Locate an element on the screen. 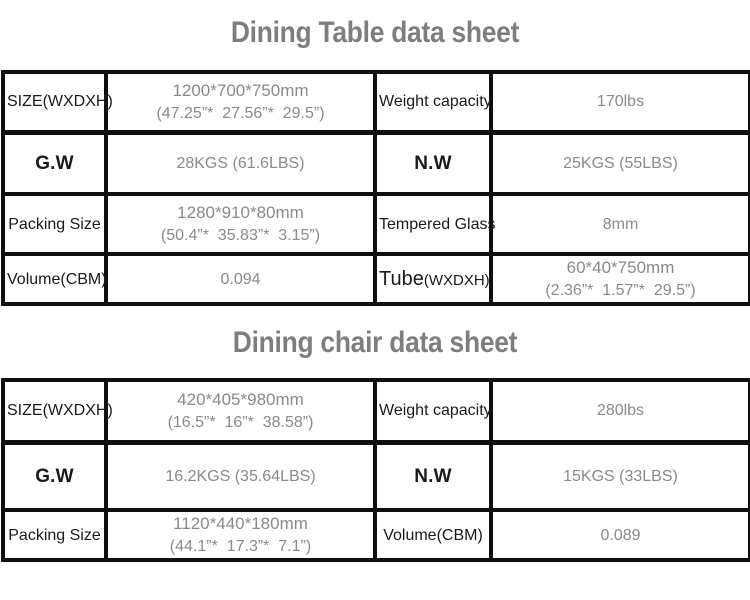 The image size is (750, 600). value-cell: 420*405*980mm (16.5”* 16”* 38.58”) is located at coordinates (240, 411).